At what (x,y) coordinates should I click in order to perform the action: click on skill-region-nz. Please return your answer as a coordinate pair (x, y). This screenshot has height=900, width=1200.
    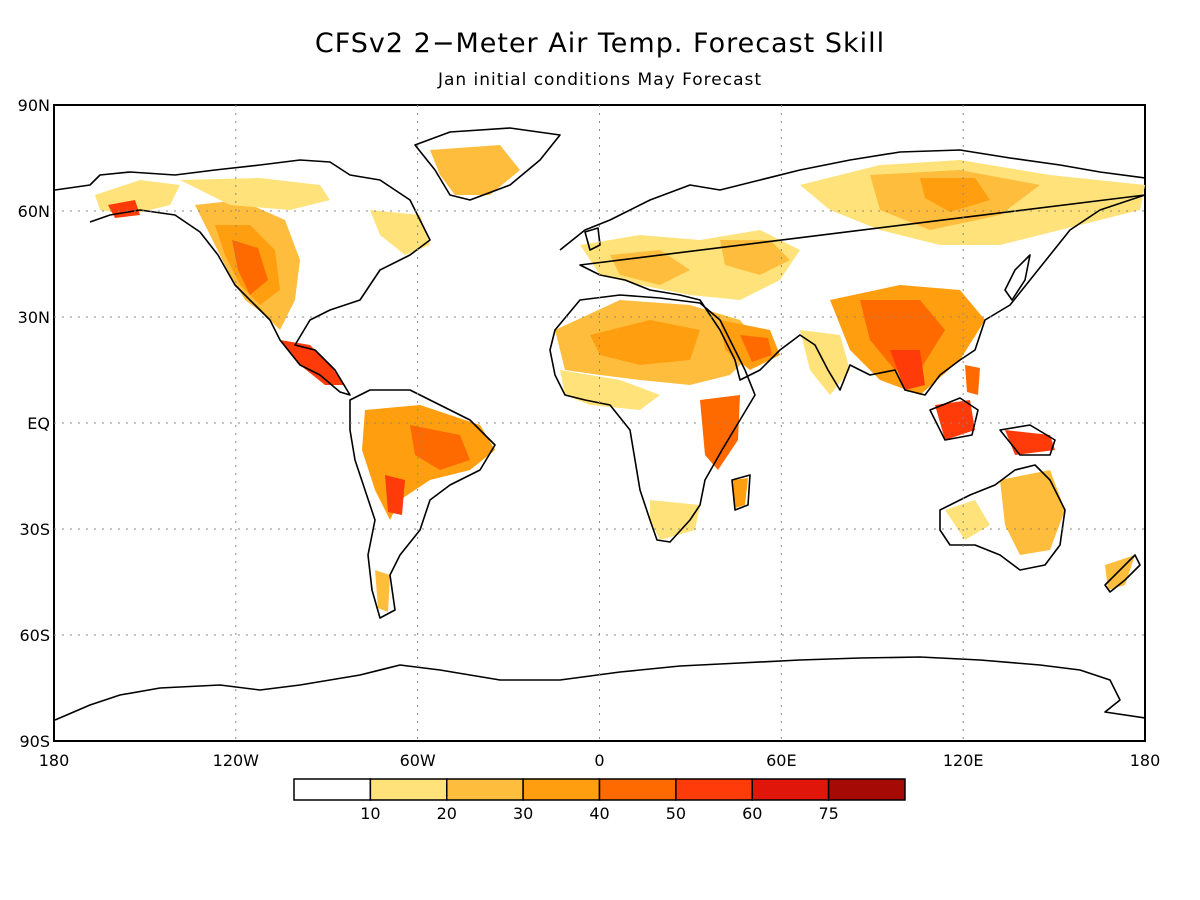
    Looking at the image, I should click on (1120, 572).